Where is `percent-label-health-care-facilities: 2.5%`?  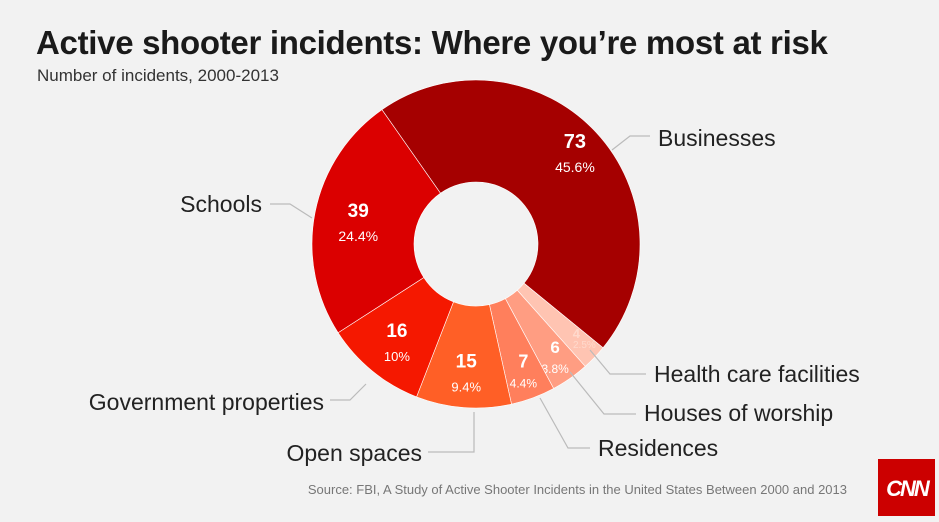
percent-label-health-care-facilities: 2.5% is located at coordinates (584, 345).